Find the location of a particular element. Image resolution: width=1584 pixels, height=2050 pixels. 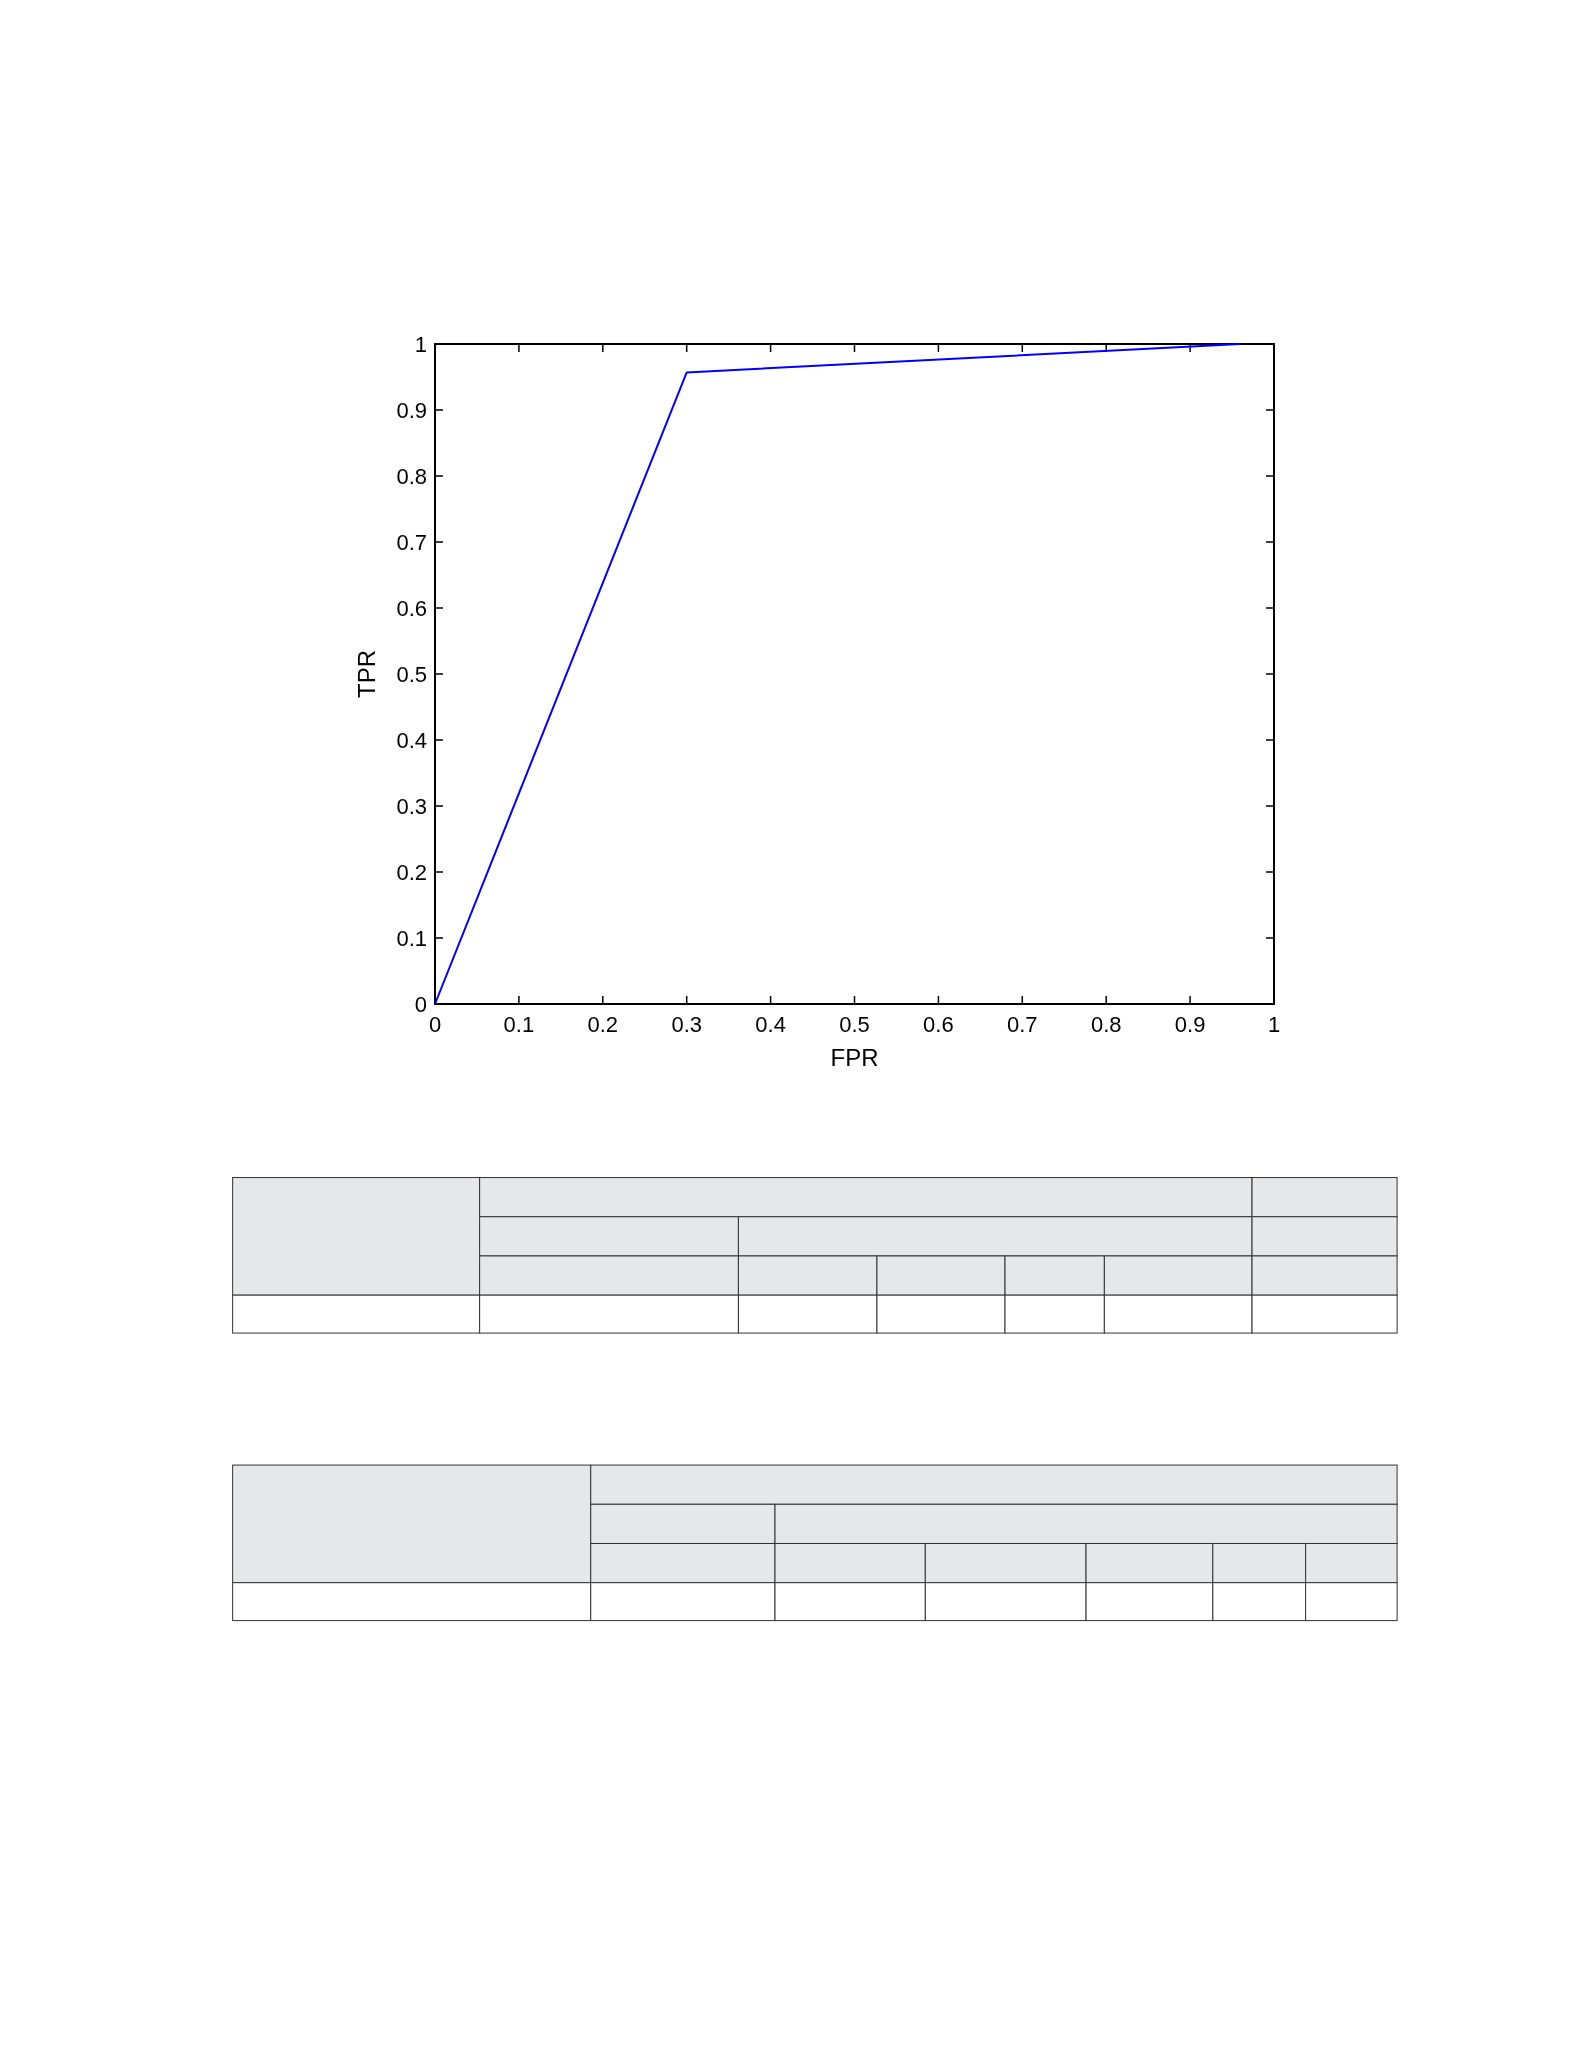

y-axis-title: TPR is located at coordinates (366, 674).